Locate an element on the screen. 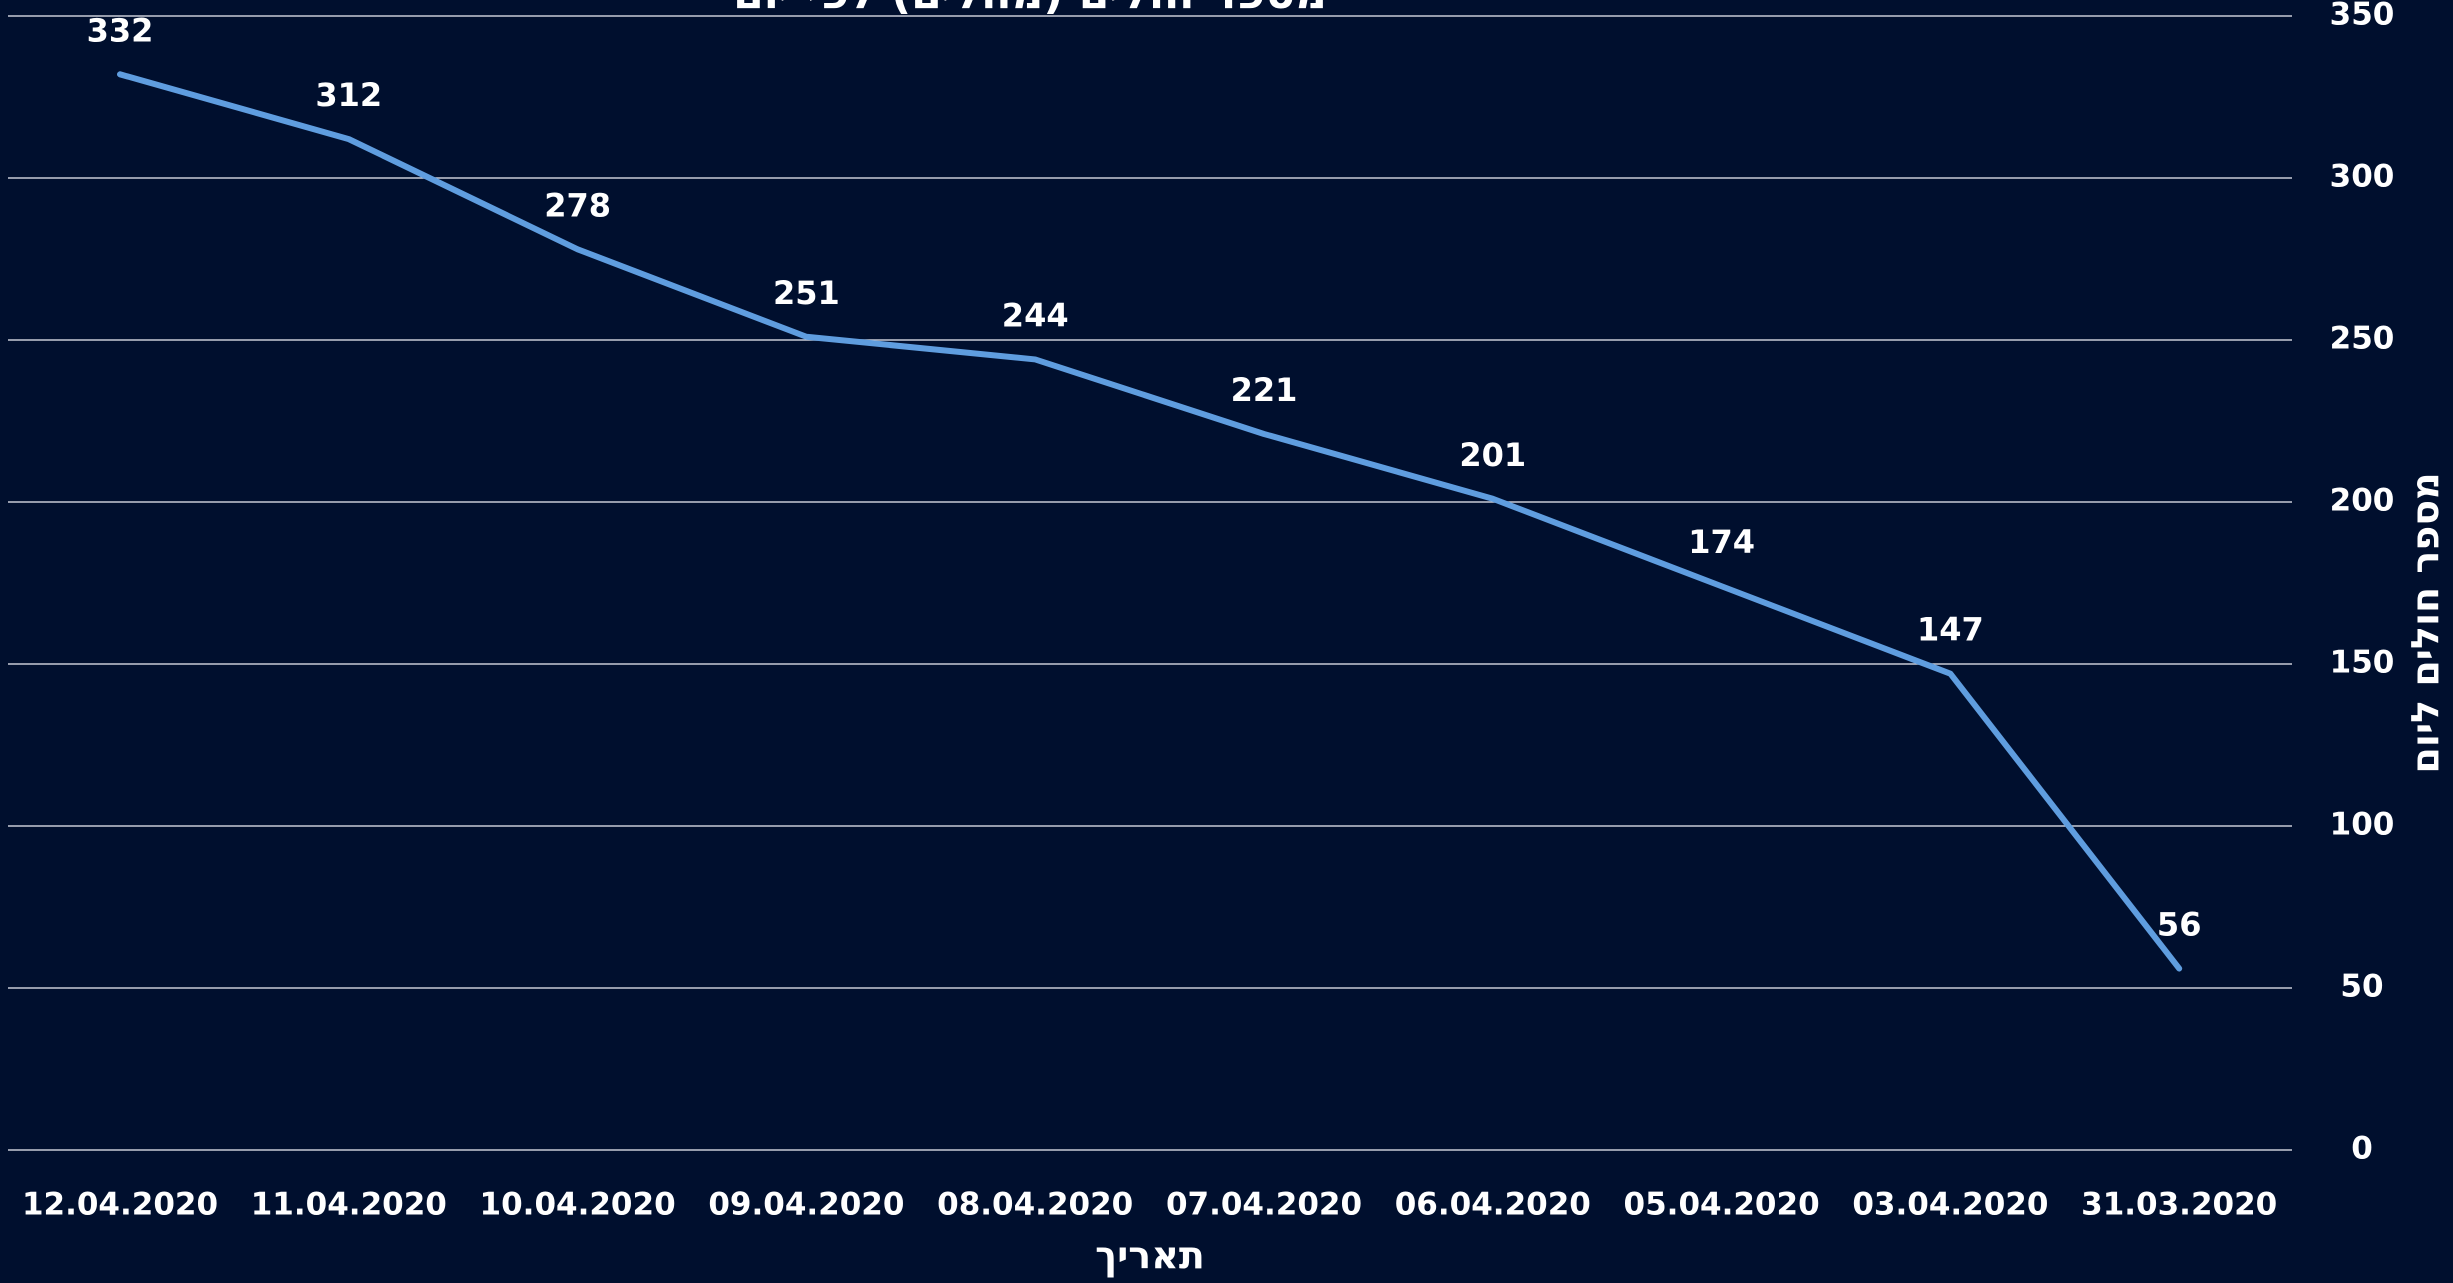 This screenshot has height=1283, width=2453. y-tick-label: 250 is located at coordinates (2362, 339).